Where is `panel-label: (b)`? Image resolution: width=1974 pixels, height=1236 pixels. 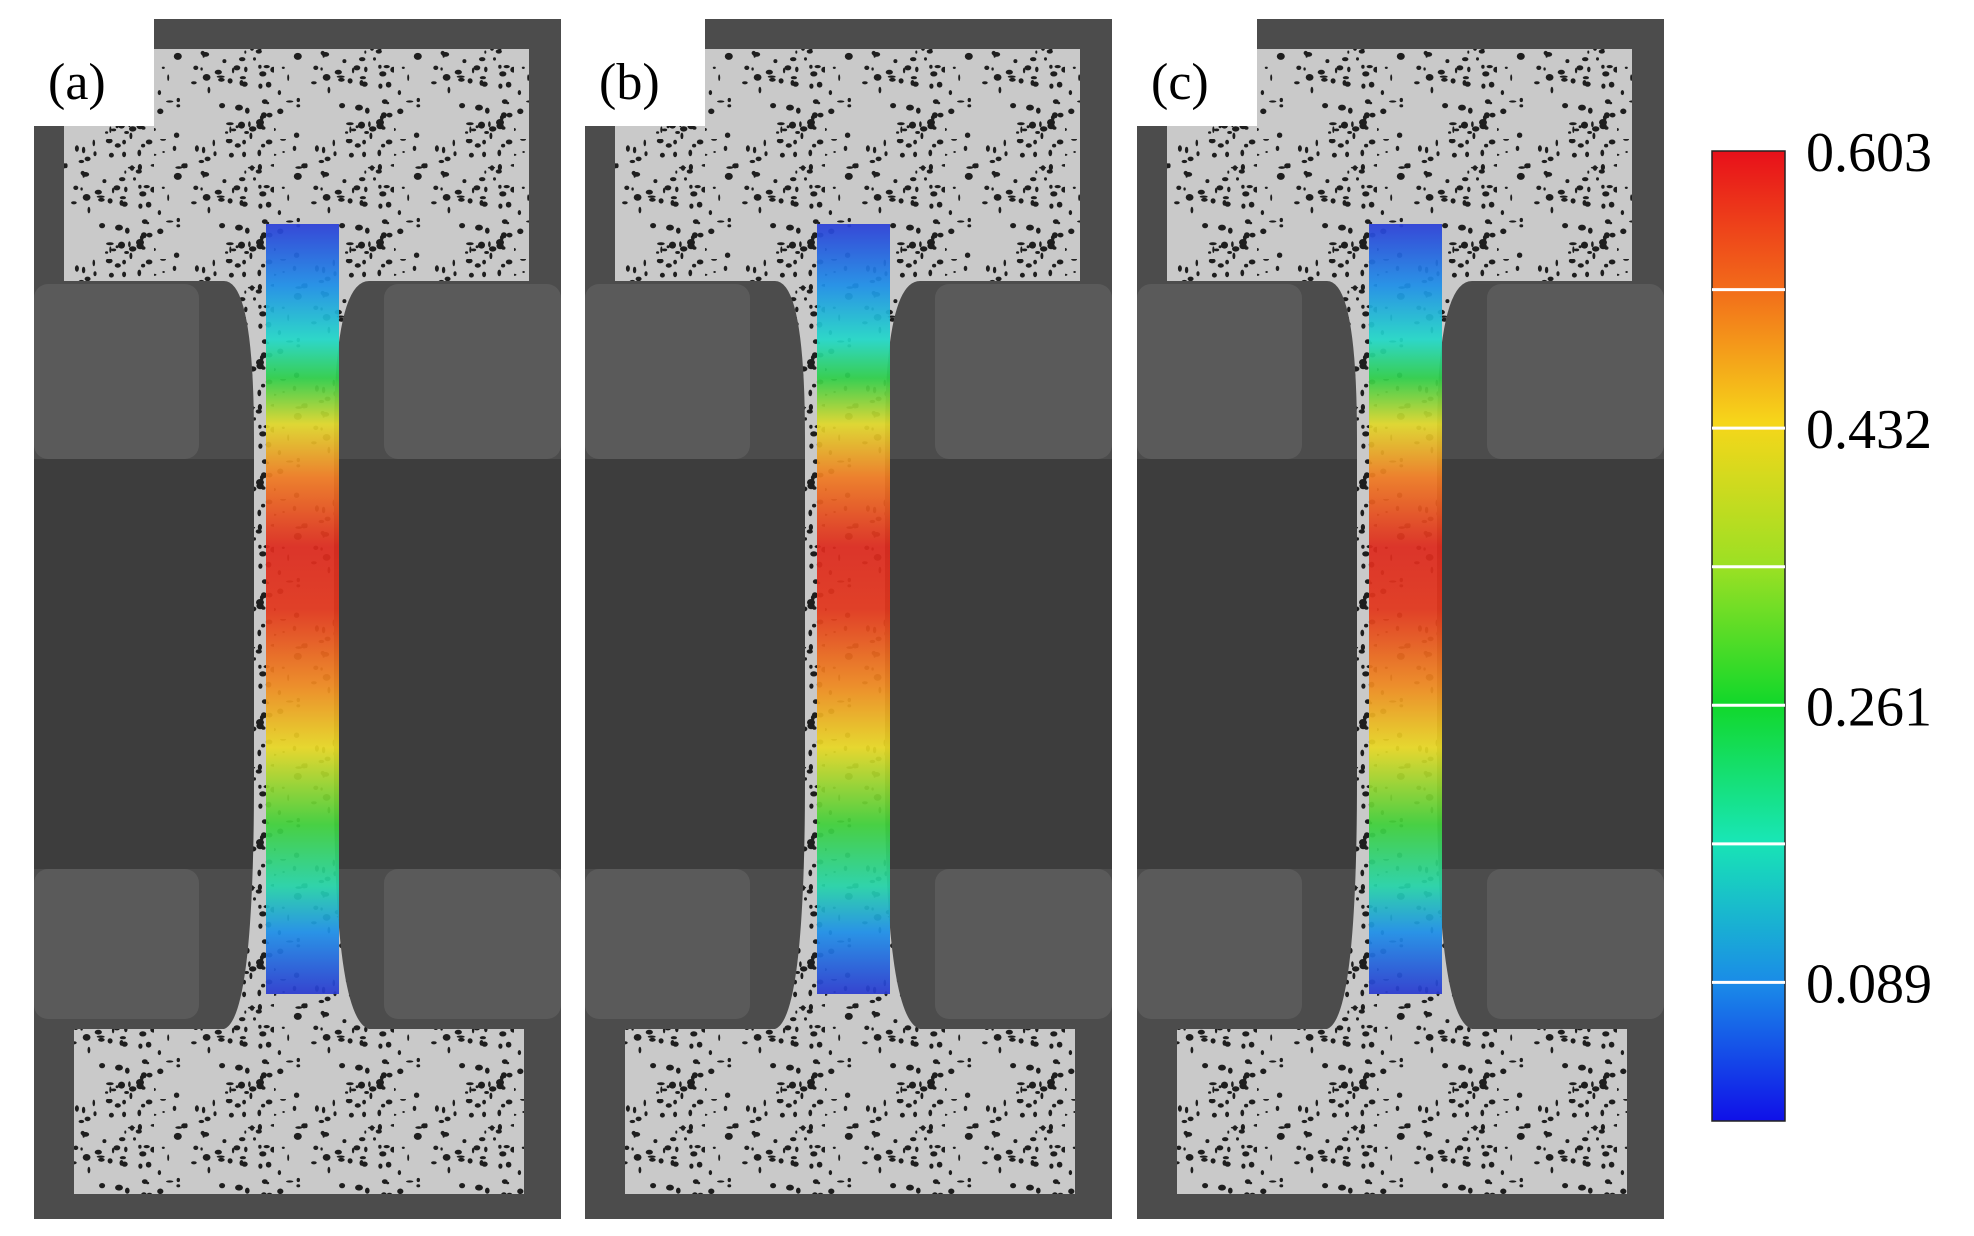
panel-label: (b) is located at coordinates (629, 82).